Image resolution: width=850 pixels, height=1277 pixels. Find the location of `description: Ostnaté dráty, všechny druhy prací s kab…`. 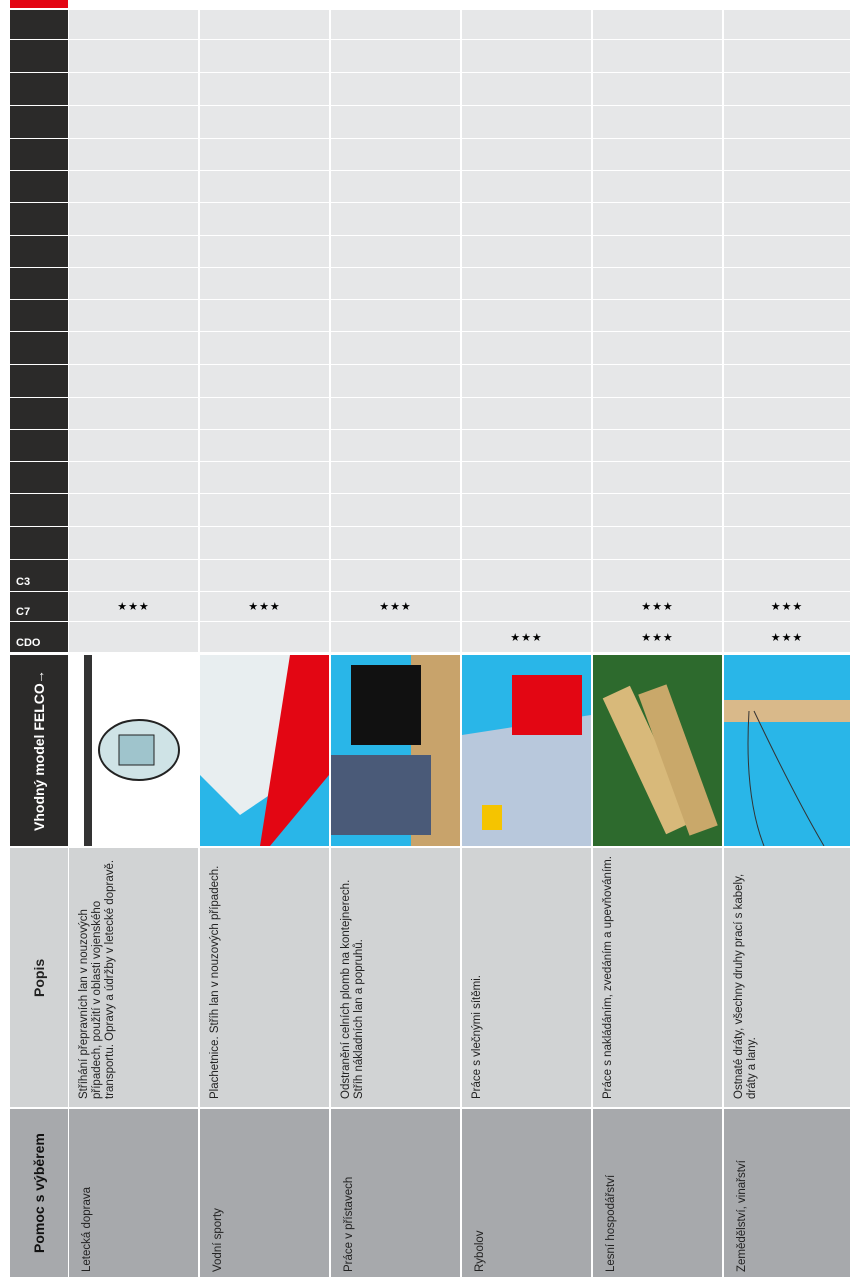

description: Ostnaté dráty, všechny druhy prací s kab… is located at coordinates (787, 977).